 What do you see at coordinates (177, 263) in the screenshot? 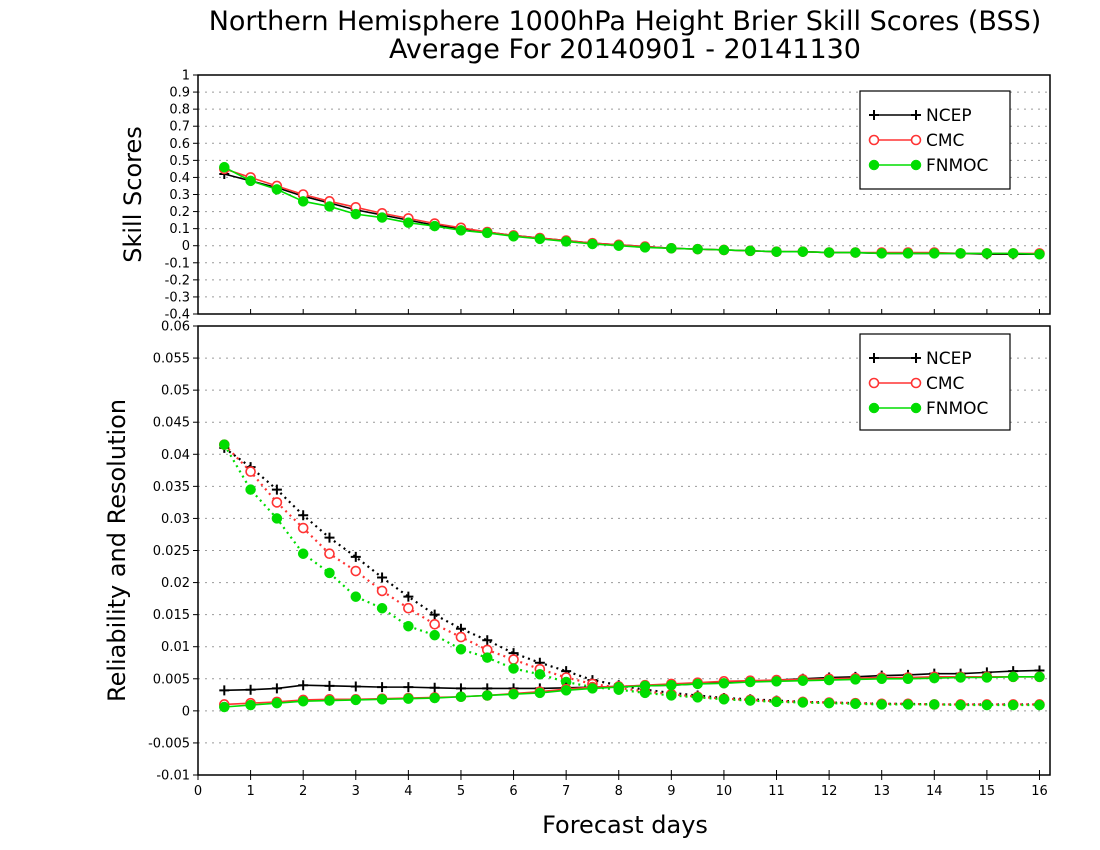
I see `y-tick-label: -0.1` at bounding box center [177, 263].